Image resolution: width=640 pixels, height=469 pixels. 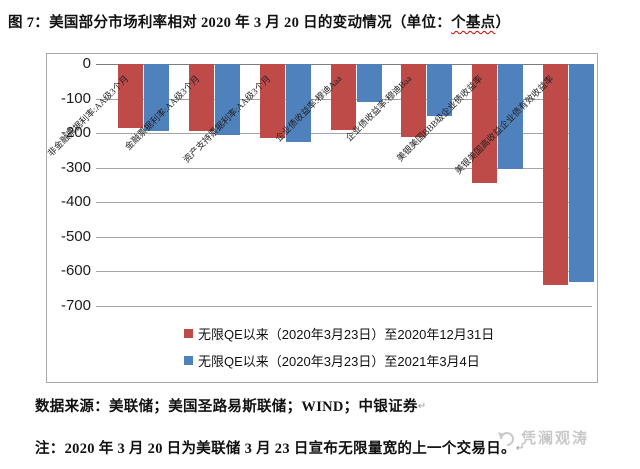 What do you see at coordinates (503, 23) in the screenshot?
I see `figure-title-close: ）` at bounding box center [503, 23].